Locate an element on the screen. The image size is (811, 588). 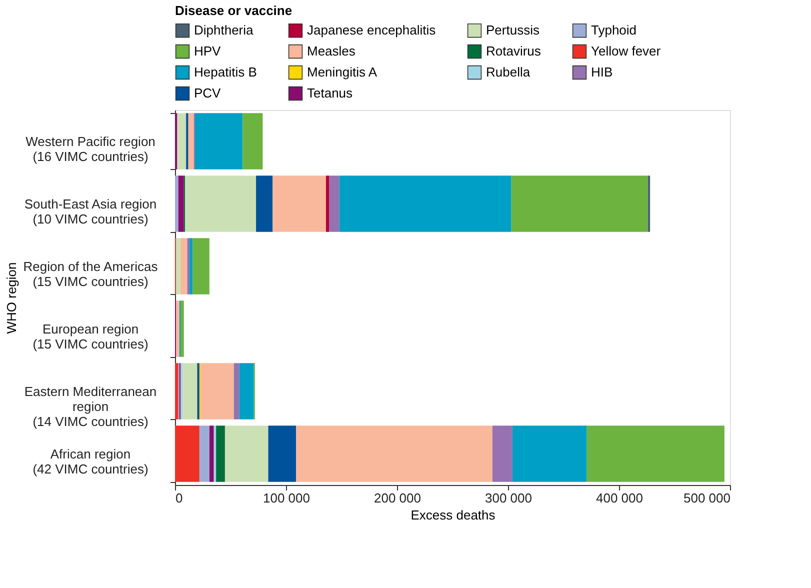
x-tick-label: 200 000 is located at coordinates (397, 498).